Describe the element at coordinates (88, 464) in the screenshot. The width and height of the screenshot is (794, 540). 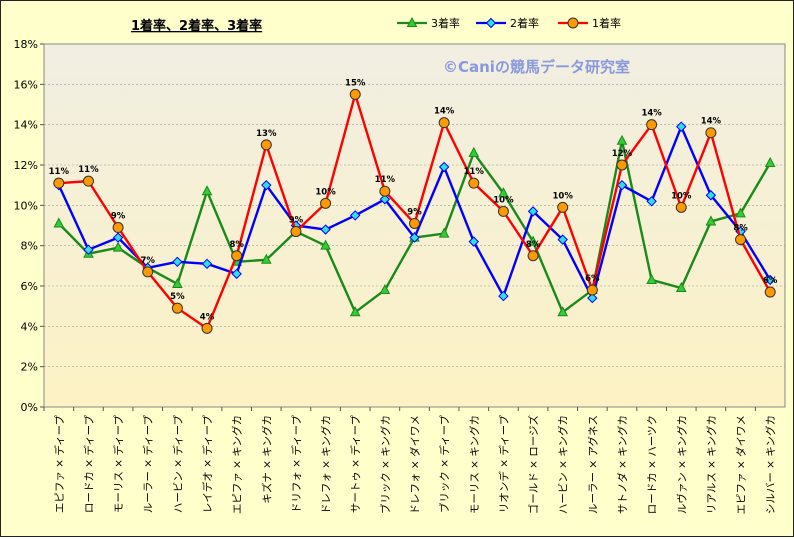
I see `x-tick-label: ロードカ × ディープ` at that location.